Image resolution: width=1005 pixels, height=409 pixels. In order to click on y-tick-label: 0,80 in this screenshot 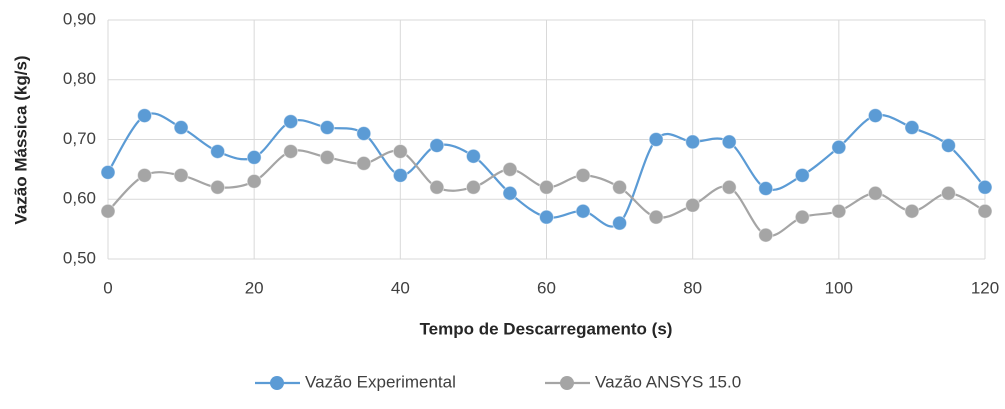, I will do `click(79, 78)`.